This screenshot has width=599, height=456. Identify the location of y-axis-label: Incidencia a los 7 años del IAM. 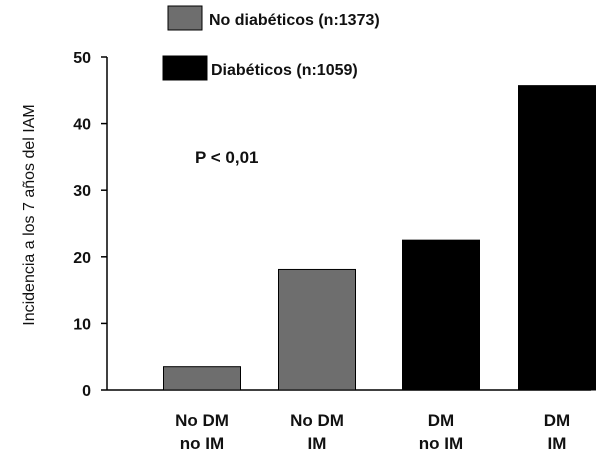
(29, 214).